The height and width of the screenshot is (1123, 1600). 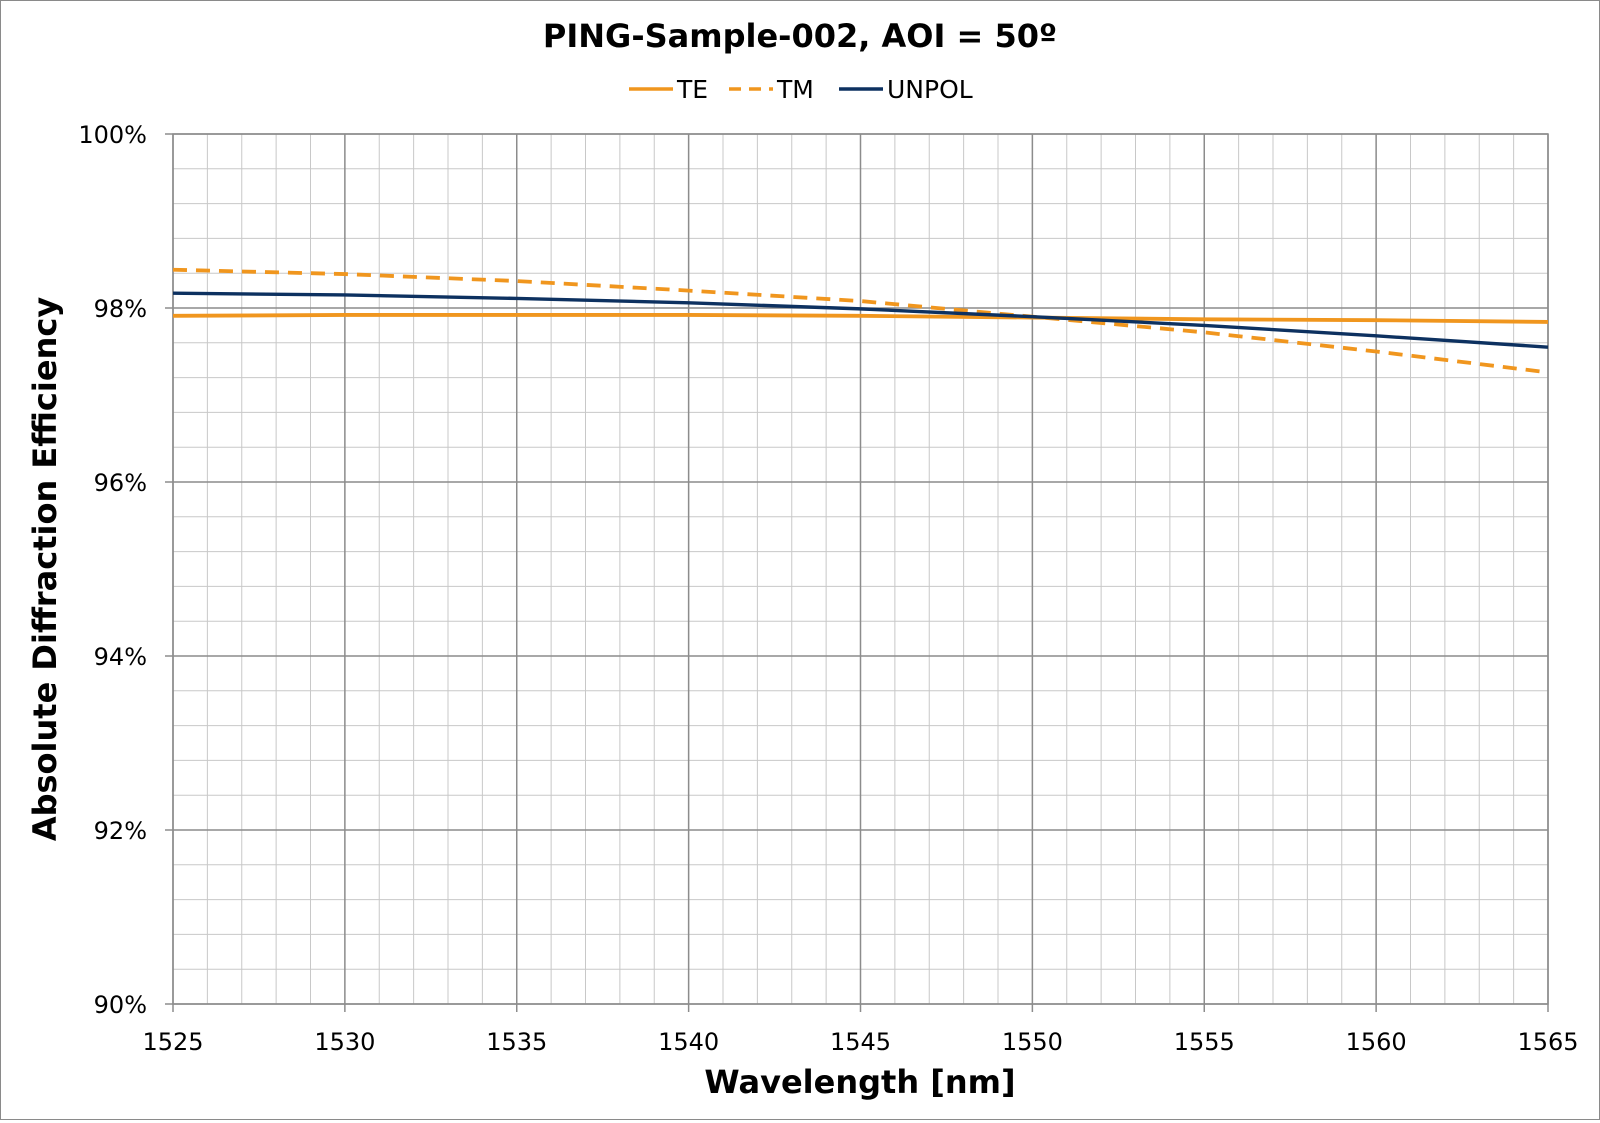 I want to click on chart-title: PING-Sample-002, AOI = 50º, so click(x=800, y=36).